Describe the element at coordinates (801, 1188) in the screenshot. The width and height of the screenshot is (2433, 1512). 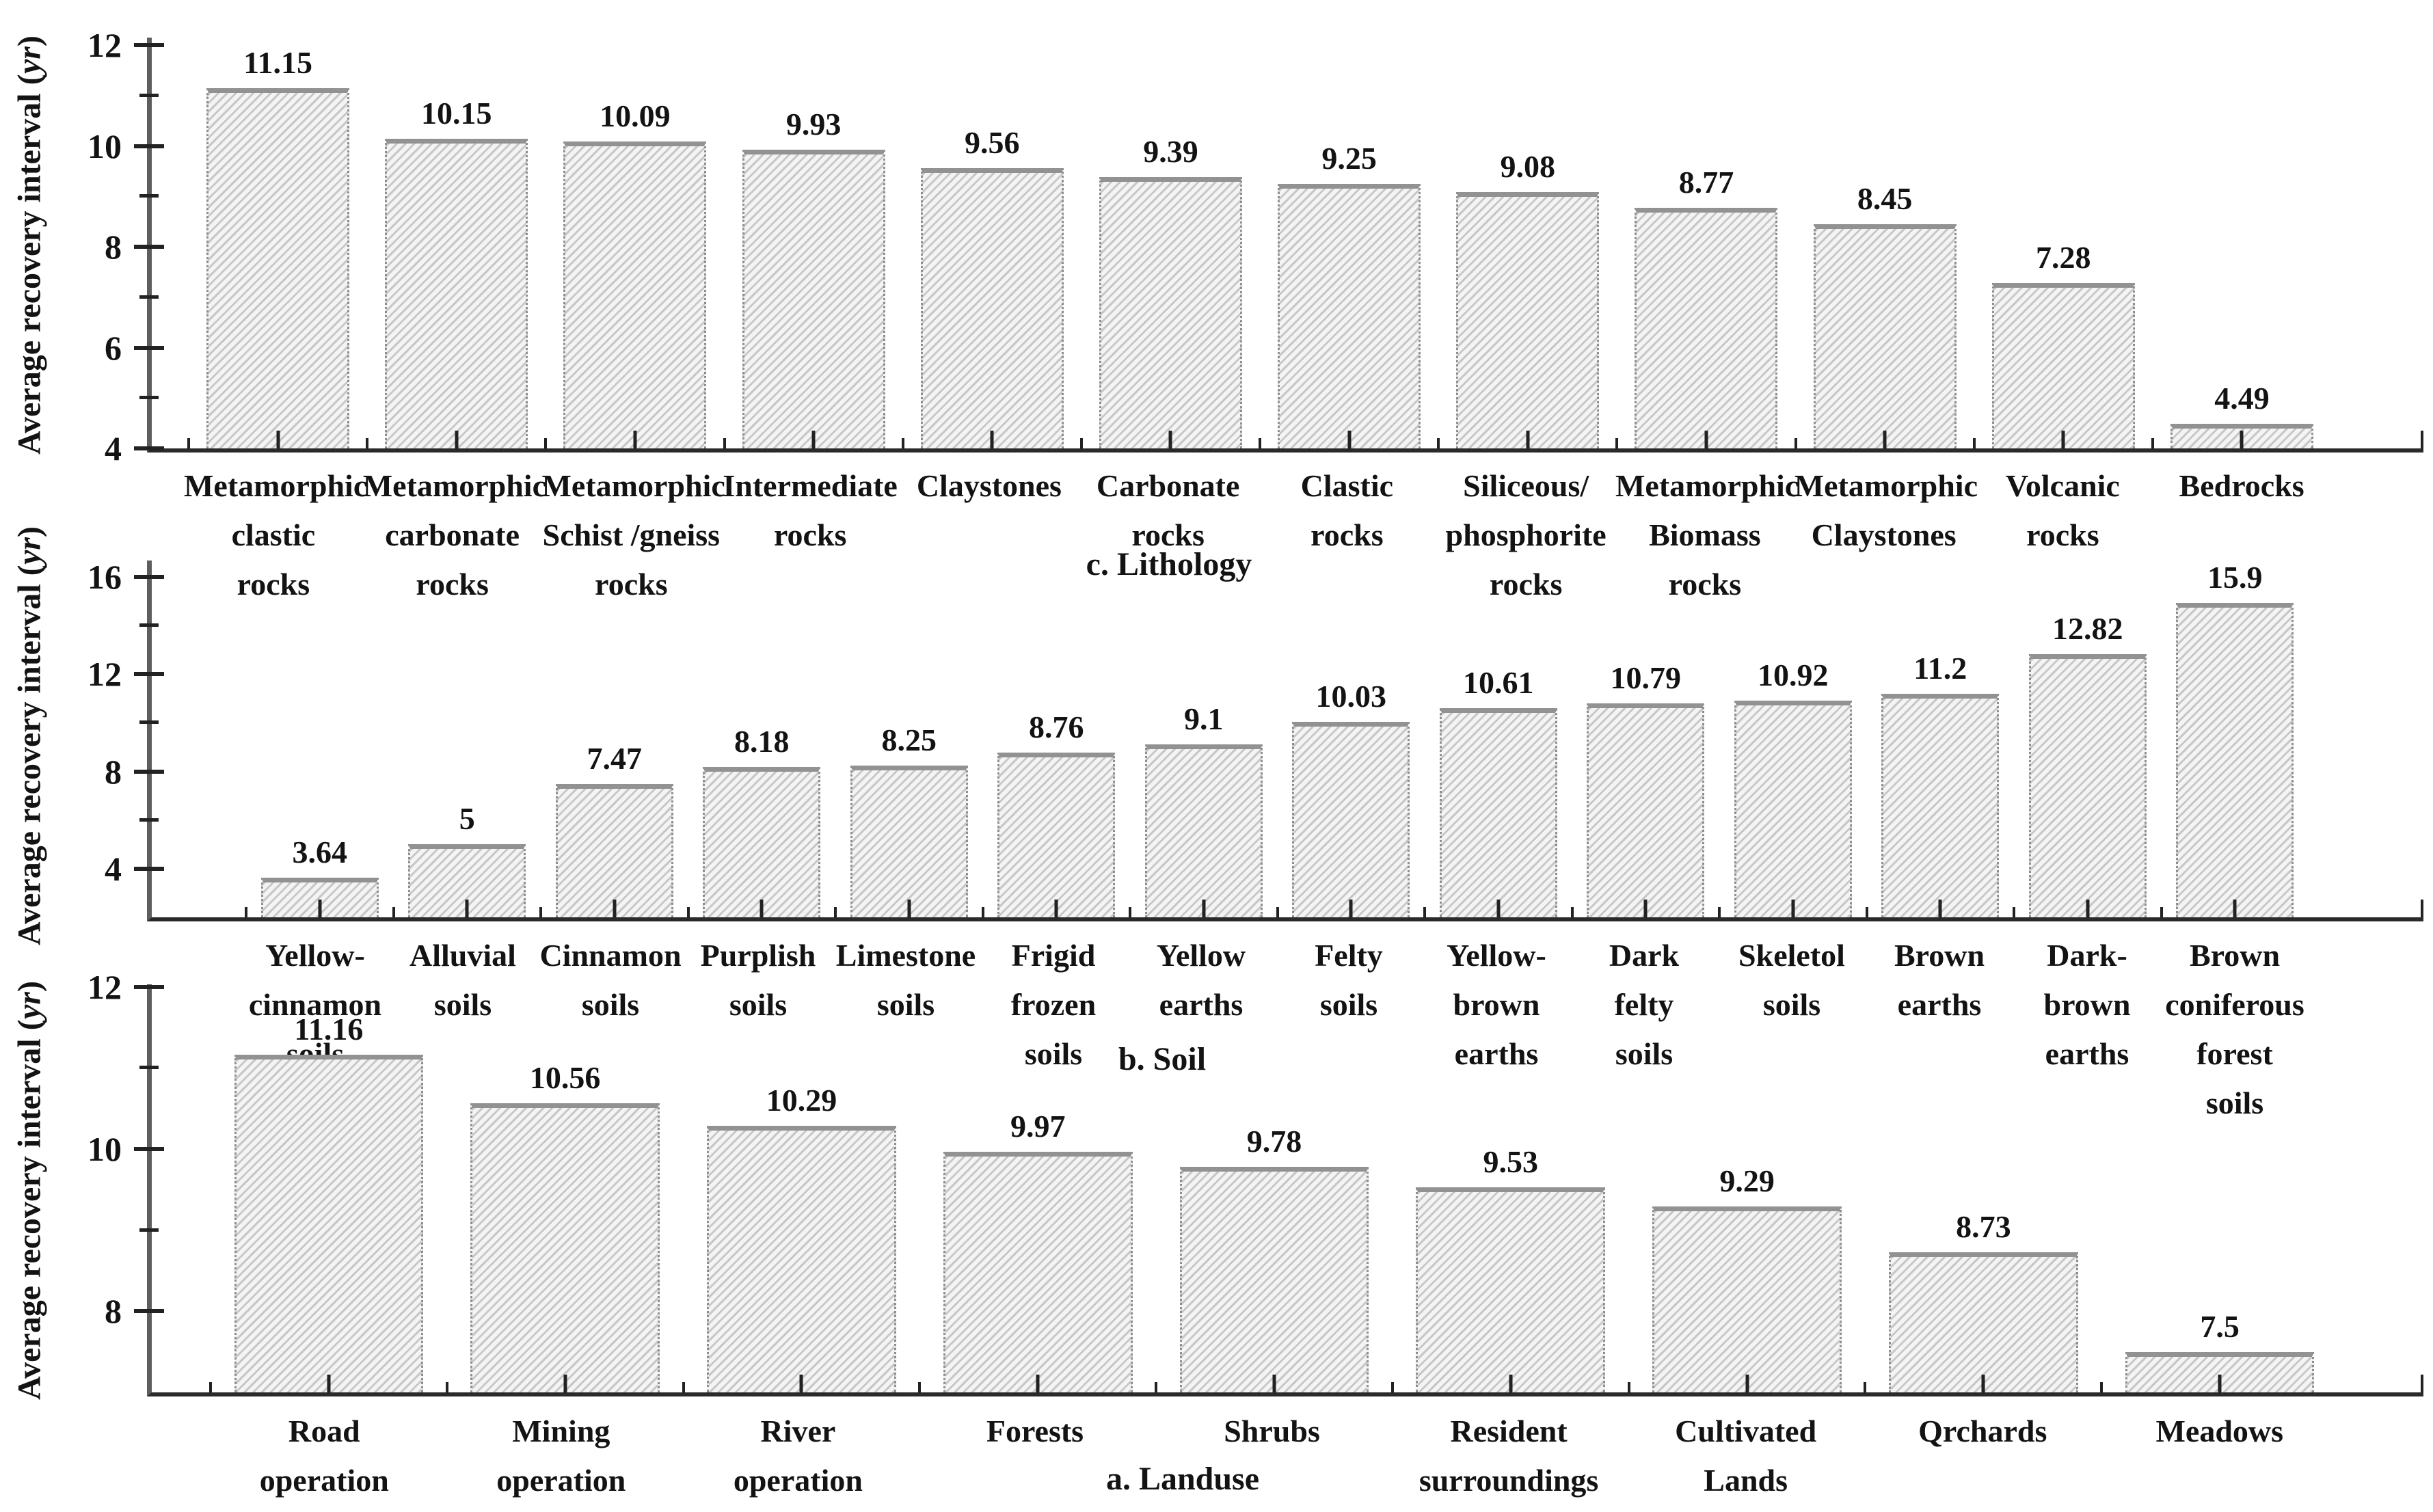
I see `bar-group: 10.29` at that location.